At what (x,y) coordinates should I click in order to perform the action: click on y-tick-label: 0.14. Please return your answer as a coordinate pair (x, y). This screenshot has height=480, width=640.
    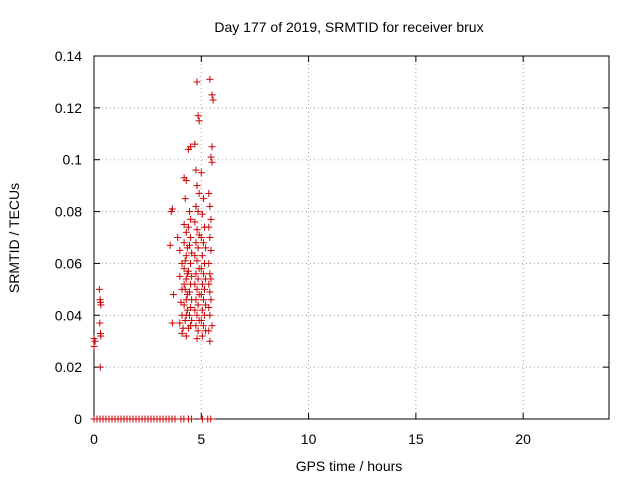
    Looking at the image, I should click on (68, 56).